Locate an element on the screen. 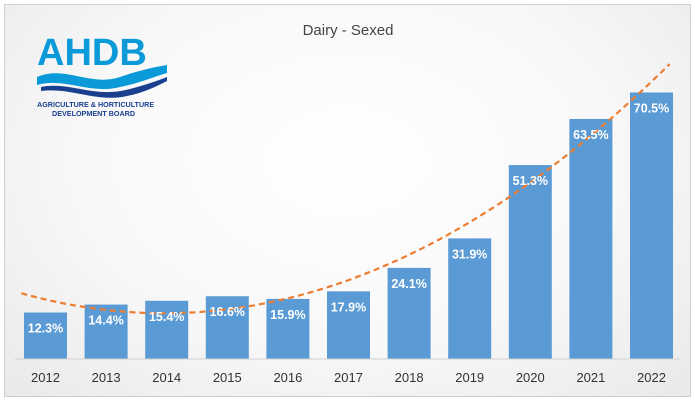 Image resolution: width=695 pixels, height=401 pixels. data-label-2021: 63.5% is located at coordinates (590, 135).